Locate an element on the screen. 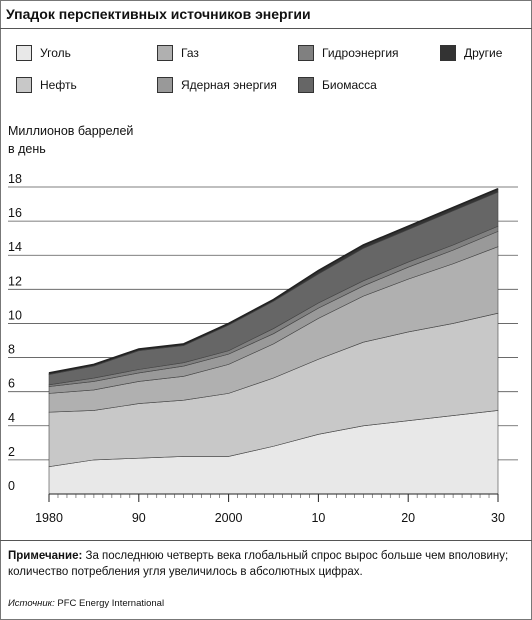 The height and width of the screenshot is (620, 532). legend-item-coal: Уголь is located at coordinates (43, 53).